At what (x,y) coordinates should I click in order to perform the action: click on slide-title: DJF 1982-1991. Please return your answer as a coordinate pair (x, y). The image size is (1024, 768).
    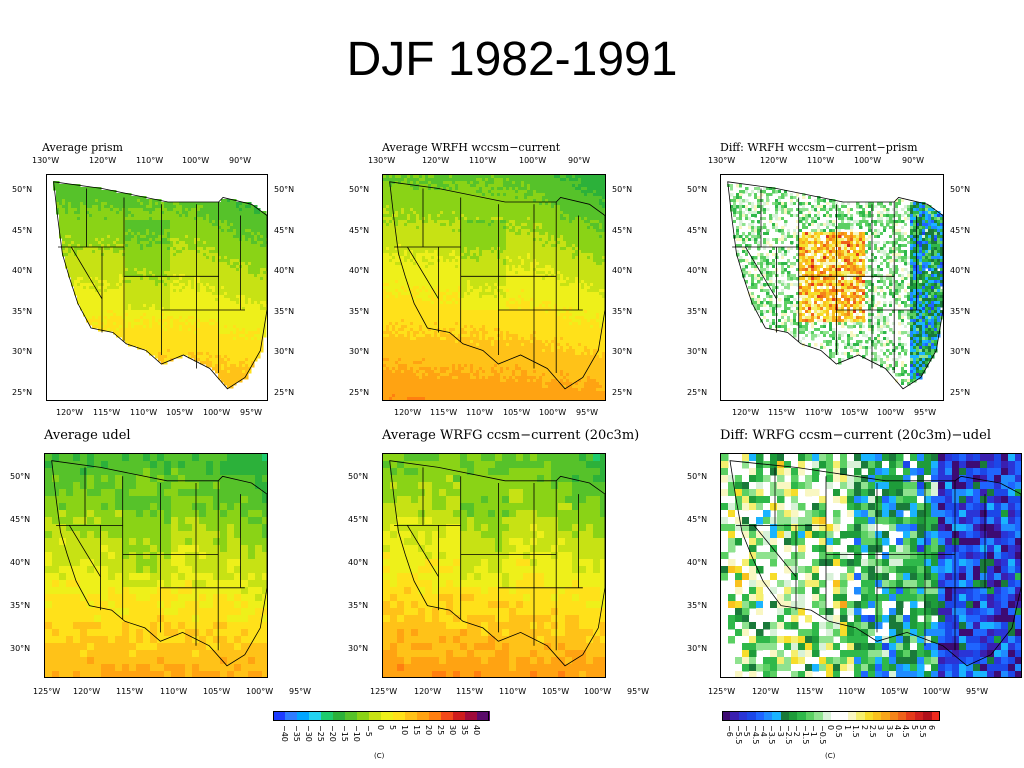
    Looking at the image, I should click on (512, 59).